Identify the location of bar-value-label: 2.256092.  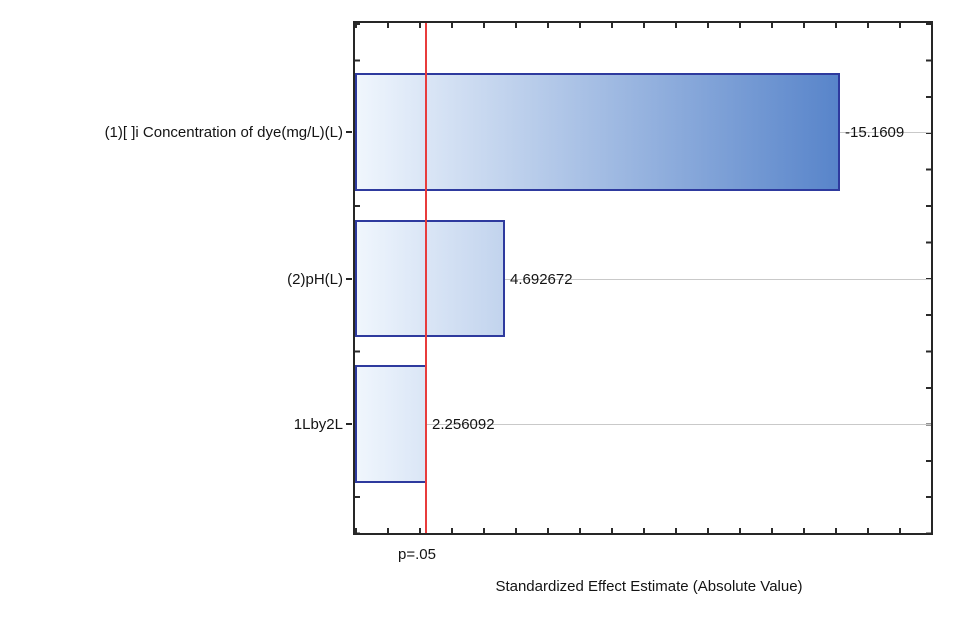
(463, 424).